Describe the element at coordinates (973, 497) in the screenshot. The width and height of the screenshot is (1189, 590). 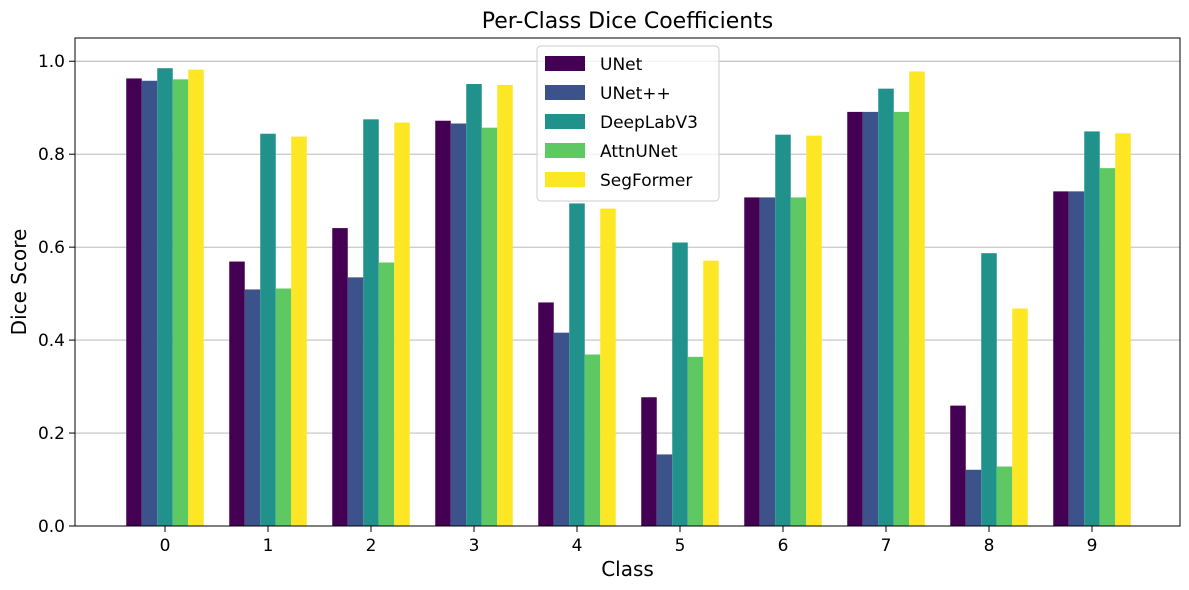
I see `bar-unet--class-8` at that location.